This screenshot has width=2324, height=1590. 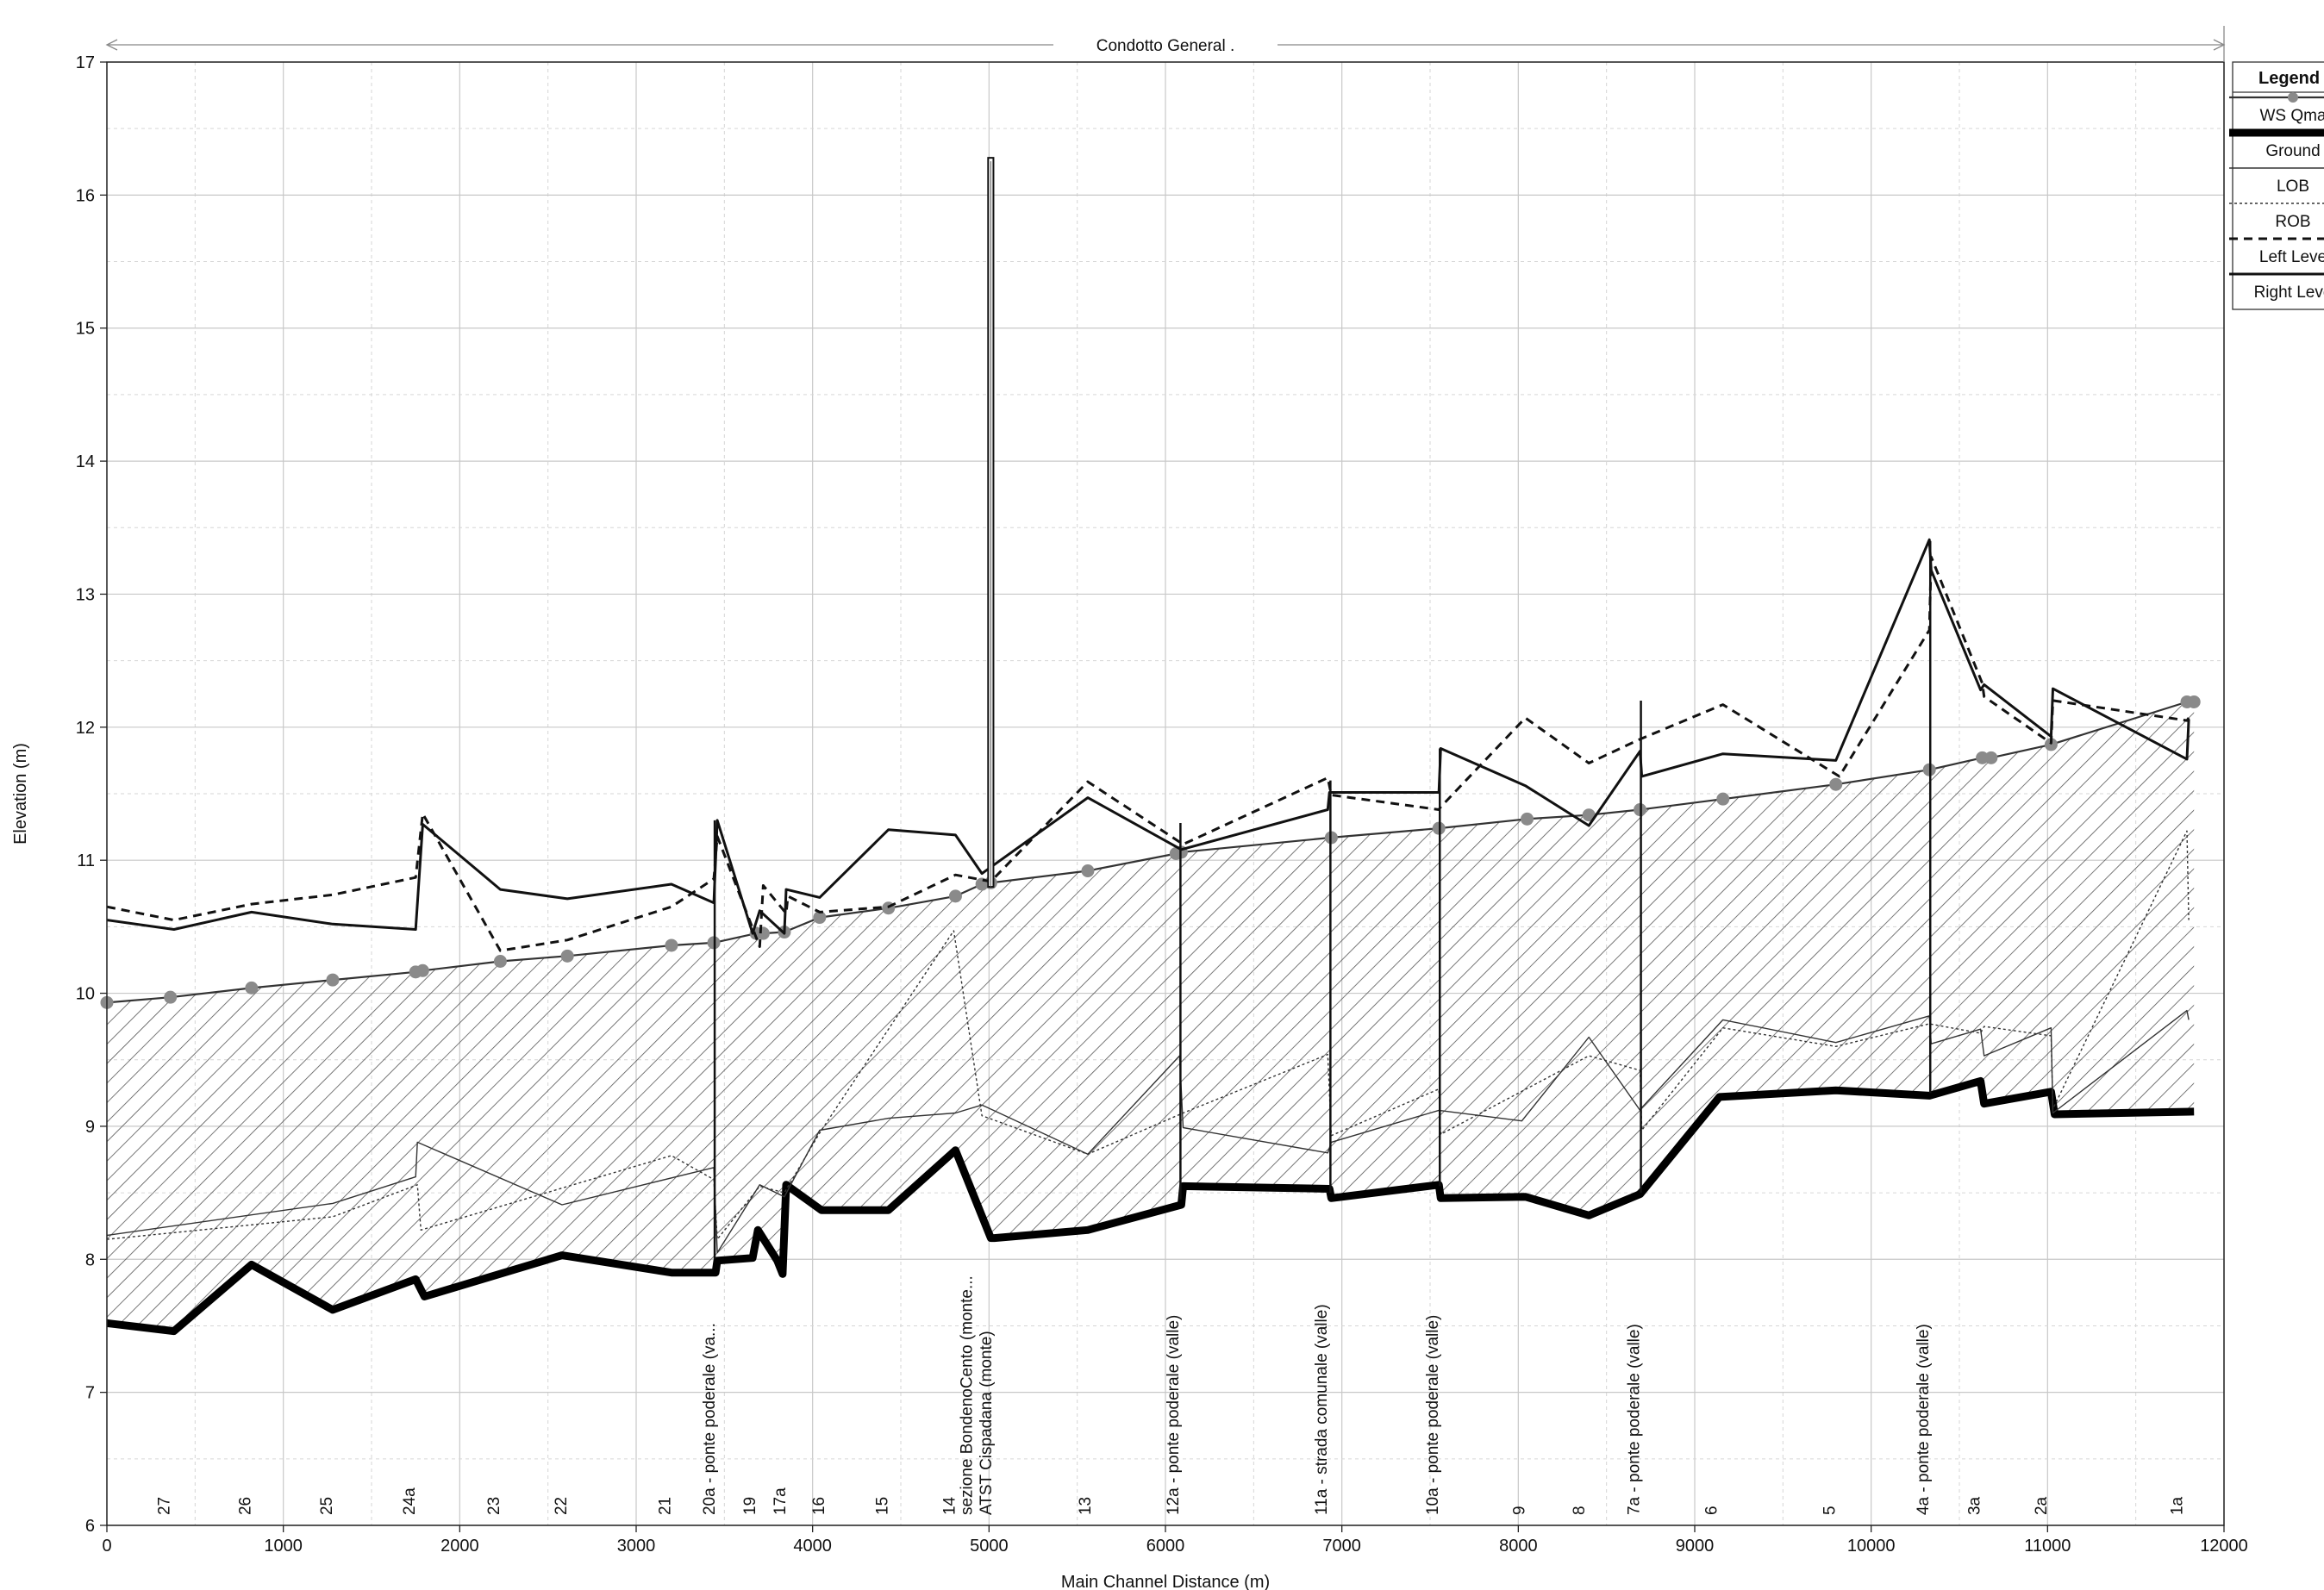 What do you see at coordinates (2042, 1506) in the screenshot?
I see `section-label: 2a` at bounding box center [2042, 1506].